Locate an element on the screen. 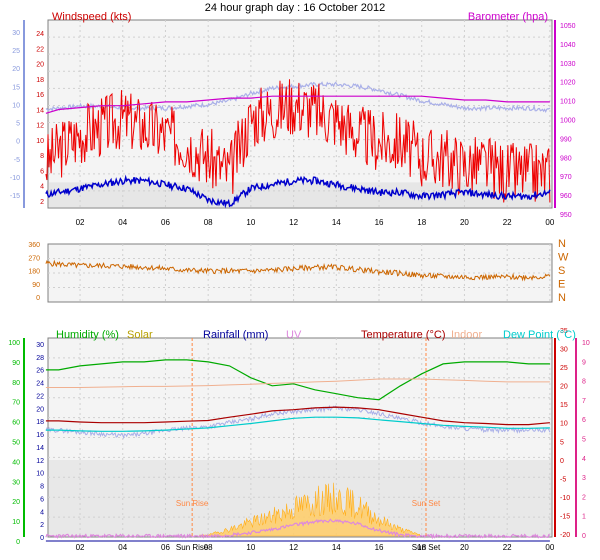 The image size is (600, 560). barometer-tick: 1050 is located at coordinates (568, 26).